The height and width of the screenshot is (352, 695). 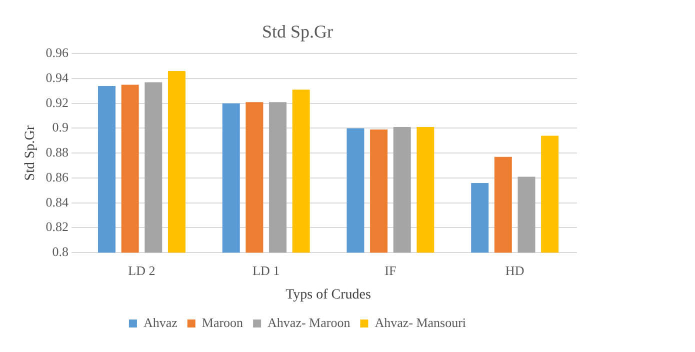 I want to click on x-tick-label: LD 1, so click(x=266, y=270).